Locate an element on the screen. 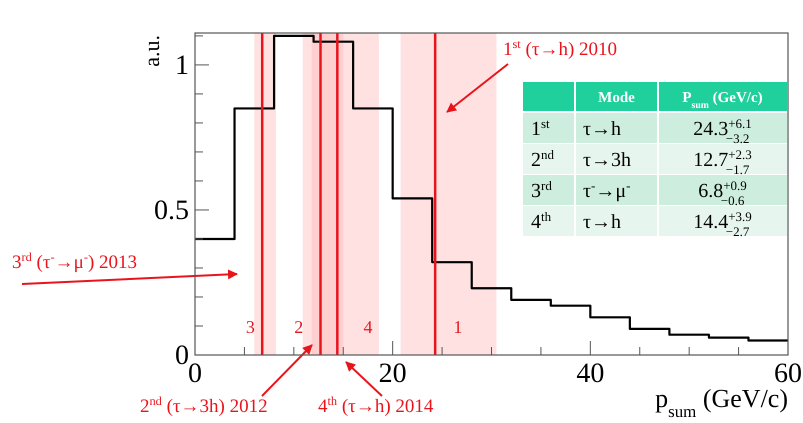 This screenshot has height=423, width=803. band-label: 2 is located at coordinates (299, 327).